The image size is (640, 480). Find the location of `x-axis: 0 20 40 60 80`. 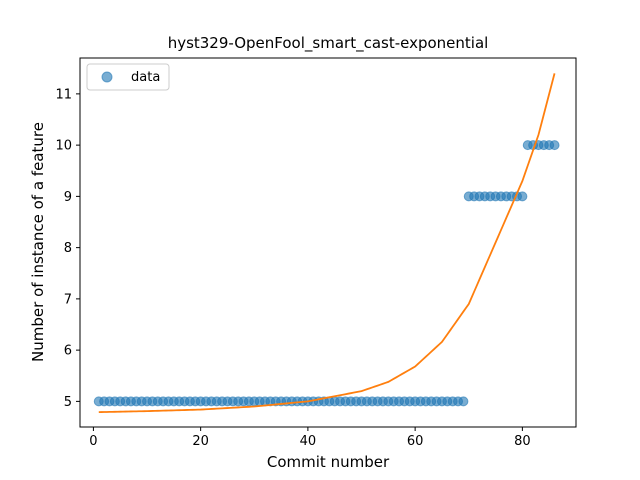

x-axis: 0 20 40 60 80 is located at coordinates (310, 438).